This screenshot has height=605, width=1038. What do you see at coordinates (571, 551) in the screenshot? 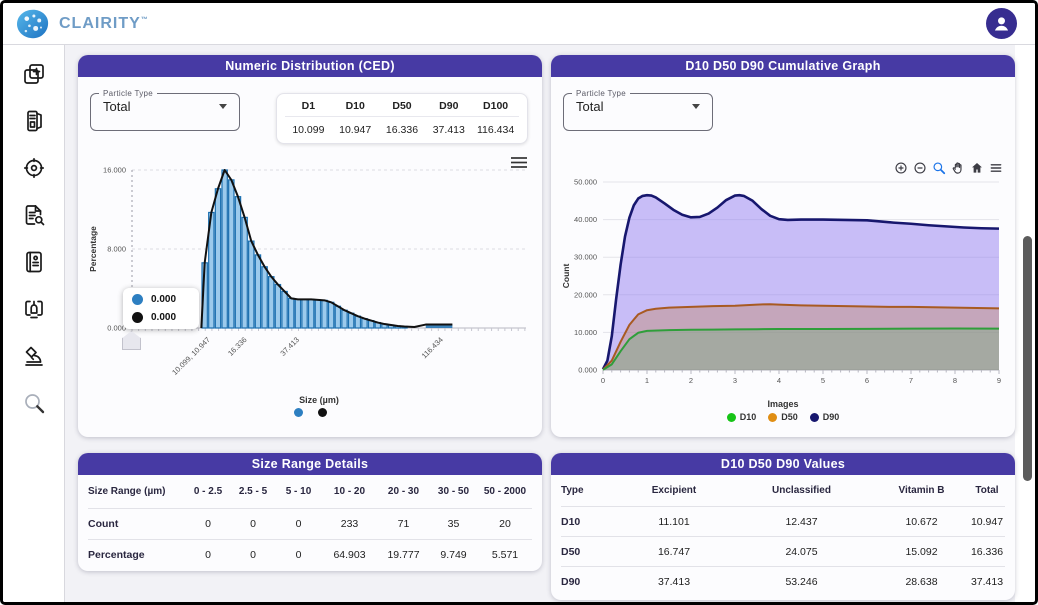
I see `table-row-label: D50` at bounding box center [571, 551].